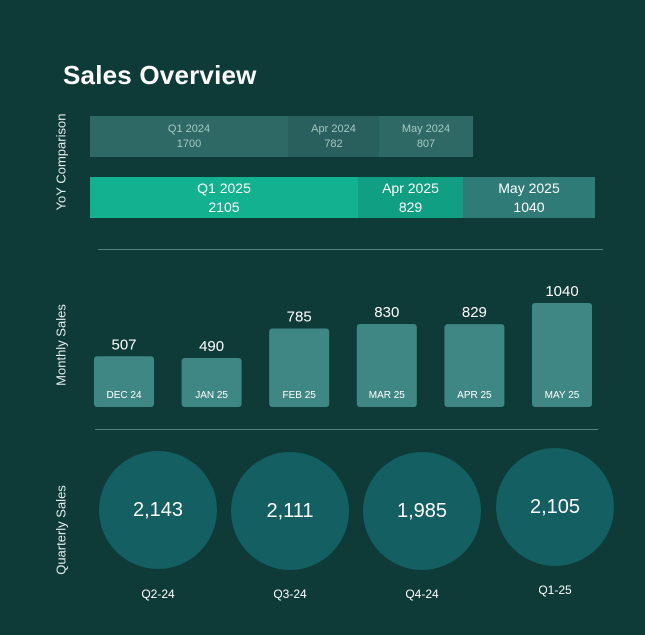 This screenshot has width=645, height=635. What do you see at coordinates (426, 128) in the screenshot?
I see `yoy-2024-may-label: May 2024` at bounding box center [426, 128].